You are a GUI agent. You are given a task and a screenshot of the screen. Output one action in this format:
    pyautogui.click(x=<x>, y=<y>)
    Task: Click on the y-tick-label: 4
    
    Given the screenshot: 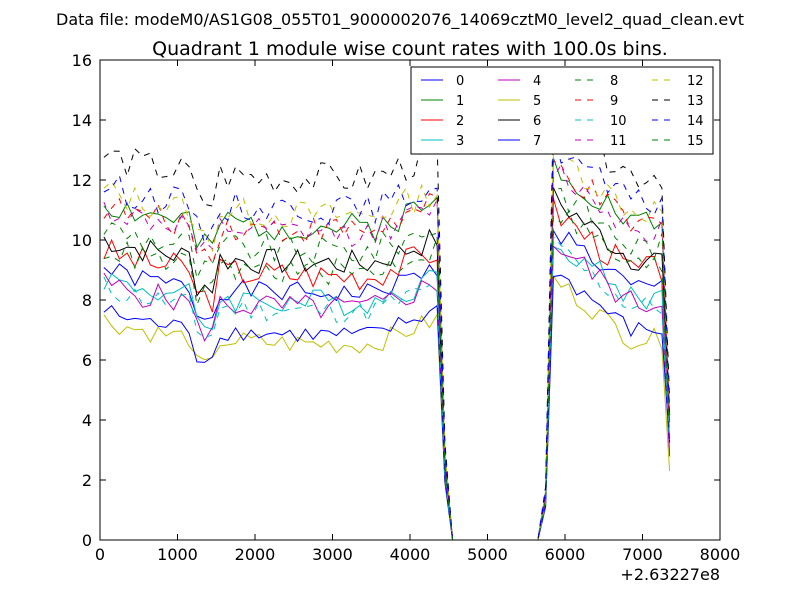 What is the action you would take?
    pyautogui.click(x=87, y=420)
    